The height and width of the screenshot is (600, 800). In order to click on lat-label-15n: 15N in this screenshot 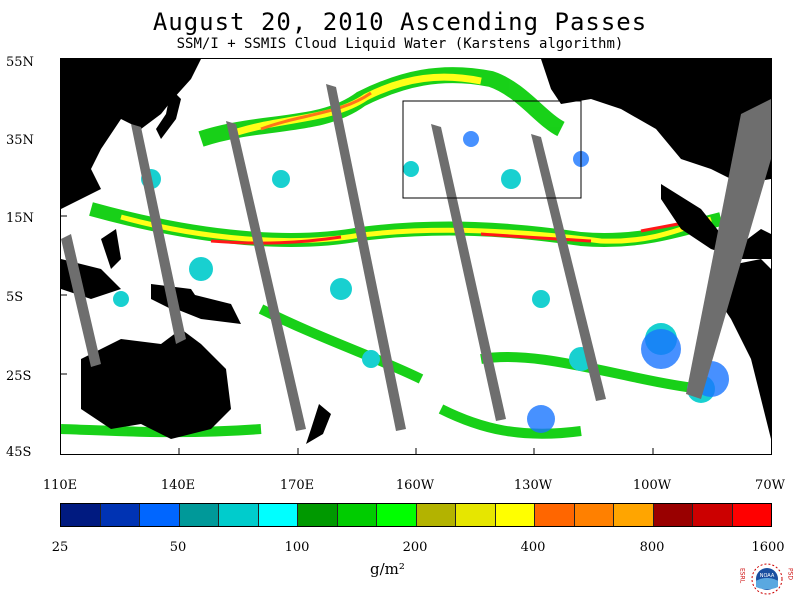, I will do `click(20, 218)`.